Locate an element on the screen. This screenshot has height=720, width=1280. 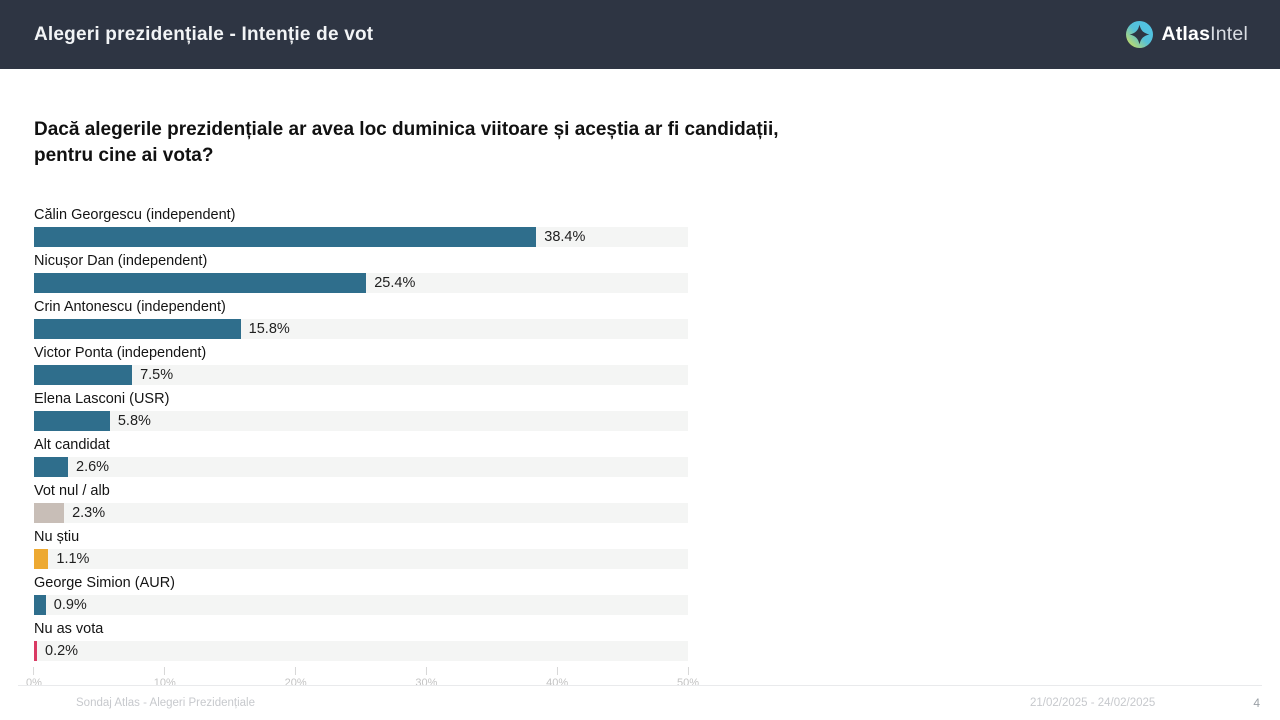
bar-value: 15.8% is located at coordinates (269, 329).